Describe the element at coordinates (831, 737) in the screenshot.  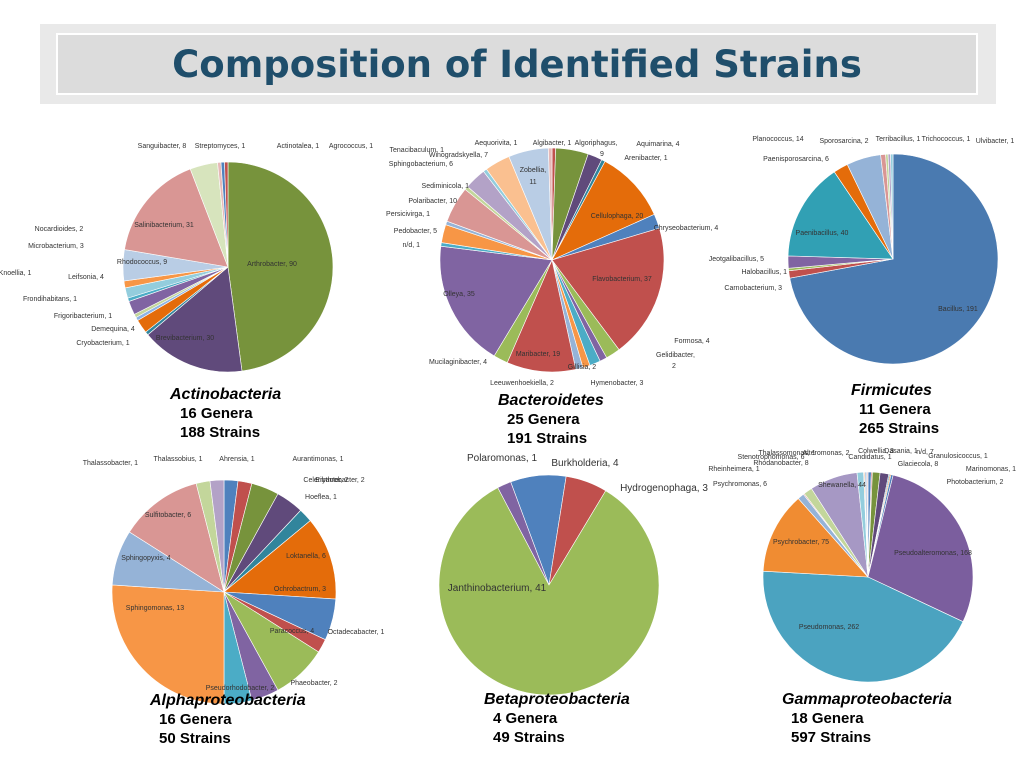
I see `caption-strains: 597 Strains` at that location.